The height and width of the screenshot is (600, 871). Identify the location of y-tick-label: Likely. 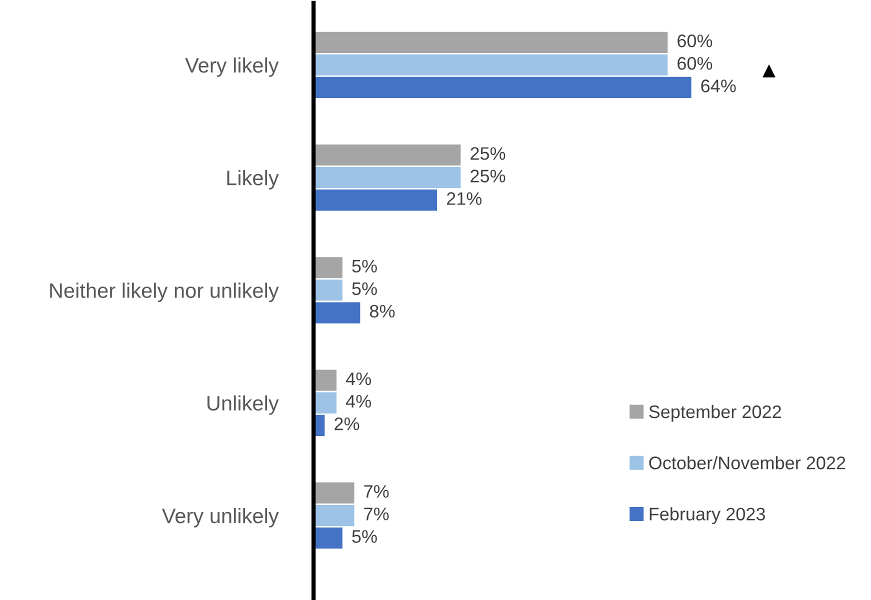
(253, 180).